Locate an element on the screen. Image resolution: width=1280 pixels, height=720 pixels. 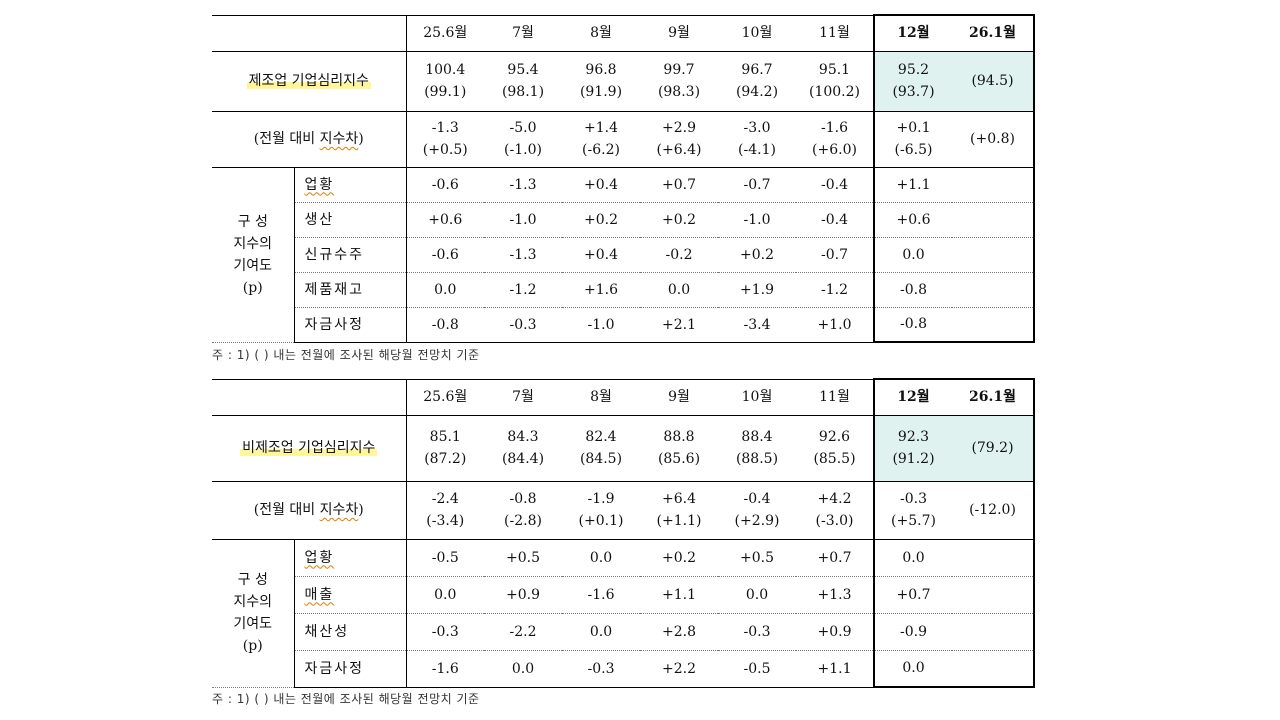
table1-bsi-cell: 99.7 (98.3) is located at coordinates (679, 81).